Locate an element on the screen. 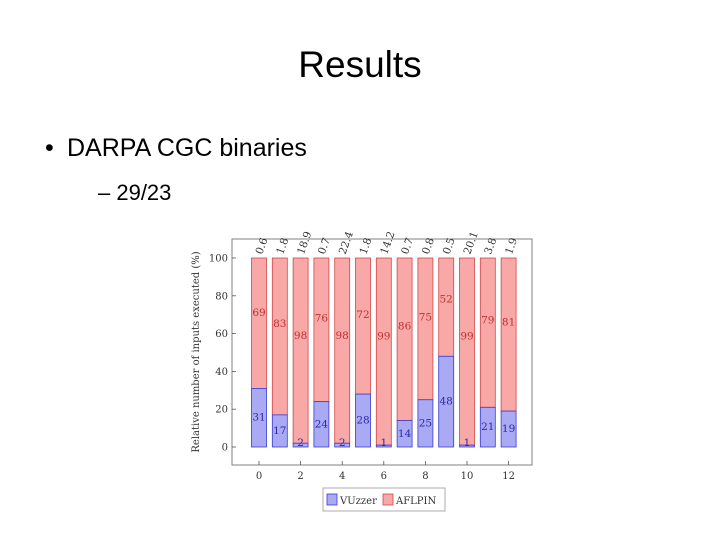  y-tick-label: 20 is located at coordinates (221, 410).